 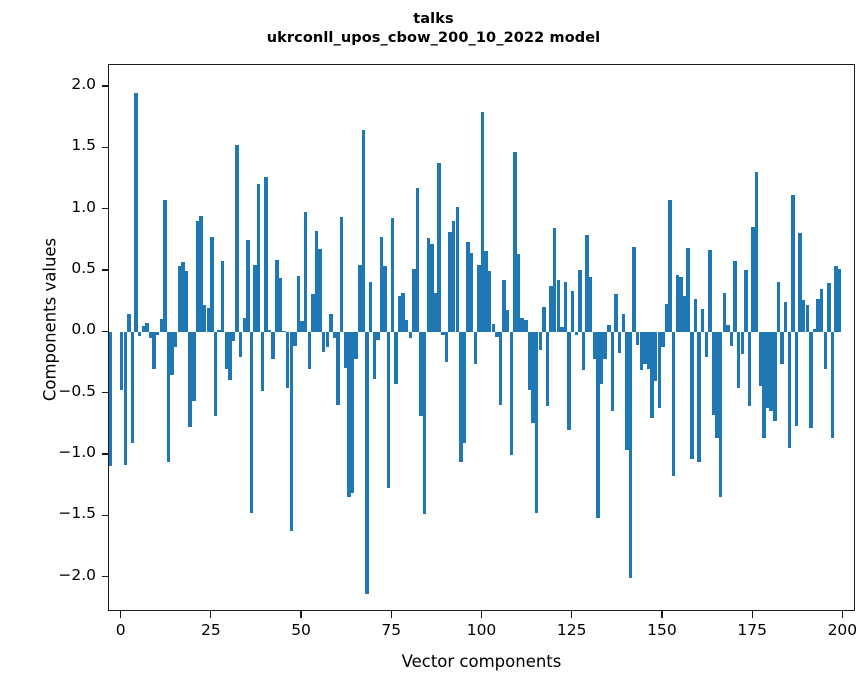 I want to click on x-tick-label: 50, so click(x=301, y=630).